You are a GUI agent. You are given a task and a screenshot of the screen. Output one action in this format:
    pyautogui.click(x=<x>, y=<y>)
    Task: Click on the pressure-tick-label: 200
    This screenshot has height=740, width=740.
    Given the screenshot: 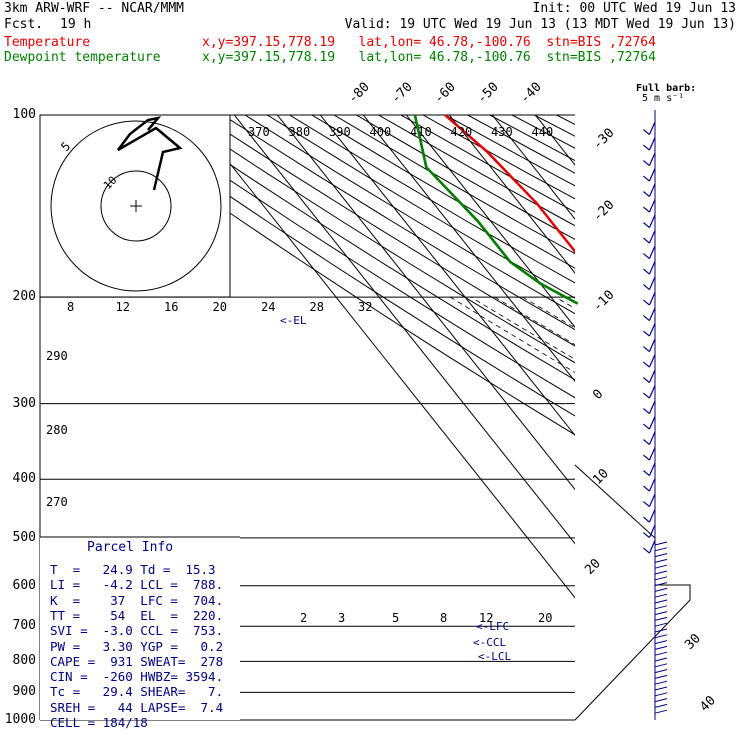 What is the action you would take?
    pyautogui.click(x=24, y=297)
    